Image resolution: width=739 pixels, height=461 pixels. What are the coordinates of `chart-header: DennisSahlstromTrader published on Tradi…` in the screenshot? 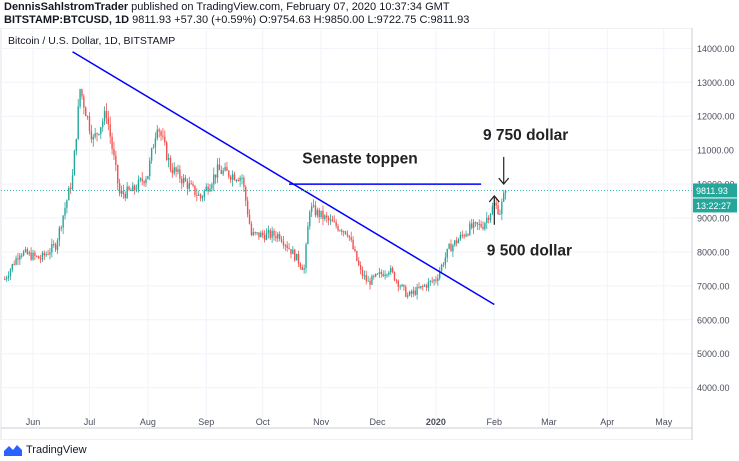 It's located at (369, 14).